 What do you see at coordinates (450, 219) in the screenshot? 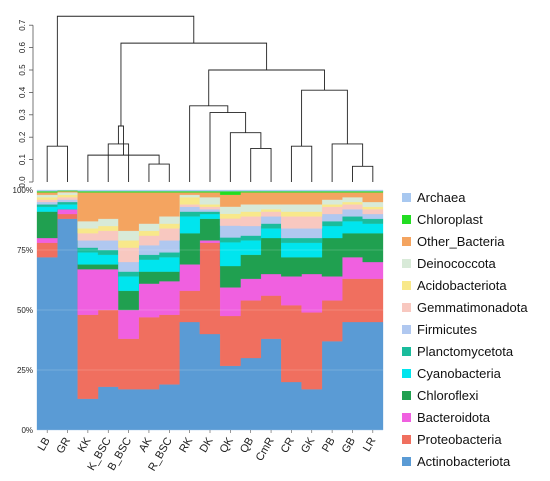
I see `legend-label: Chloroplast` at bounding box center [450, 219].